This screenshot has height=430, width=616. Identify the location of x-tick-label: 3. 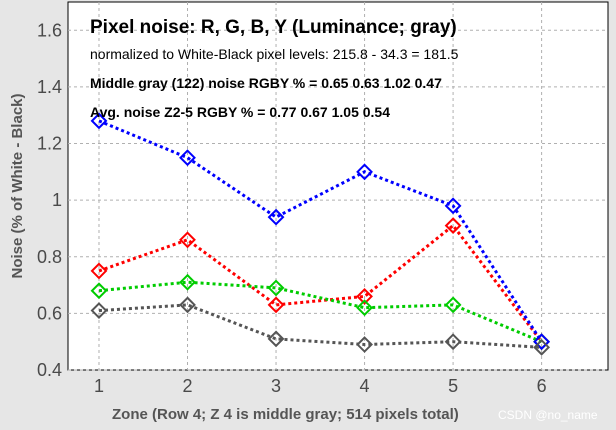
(276, 386).